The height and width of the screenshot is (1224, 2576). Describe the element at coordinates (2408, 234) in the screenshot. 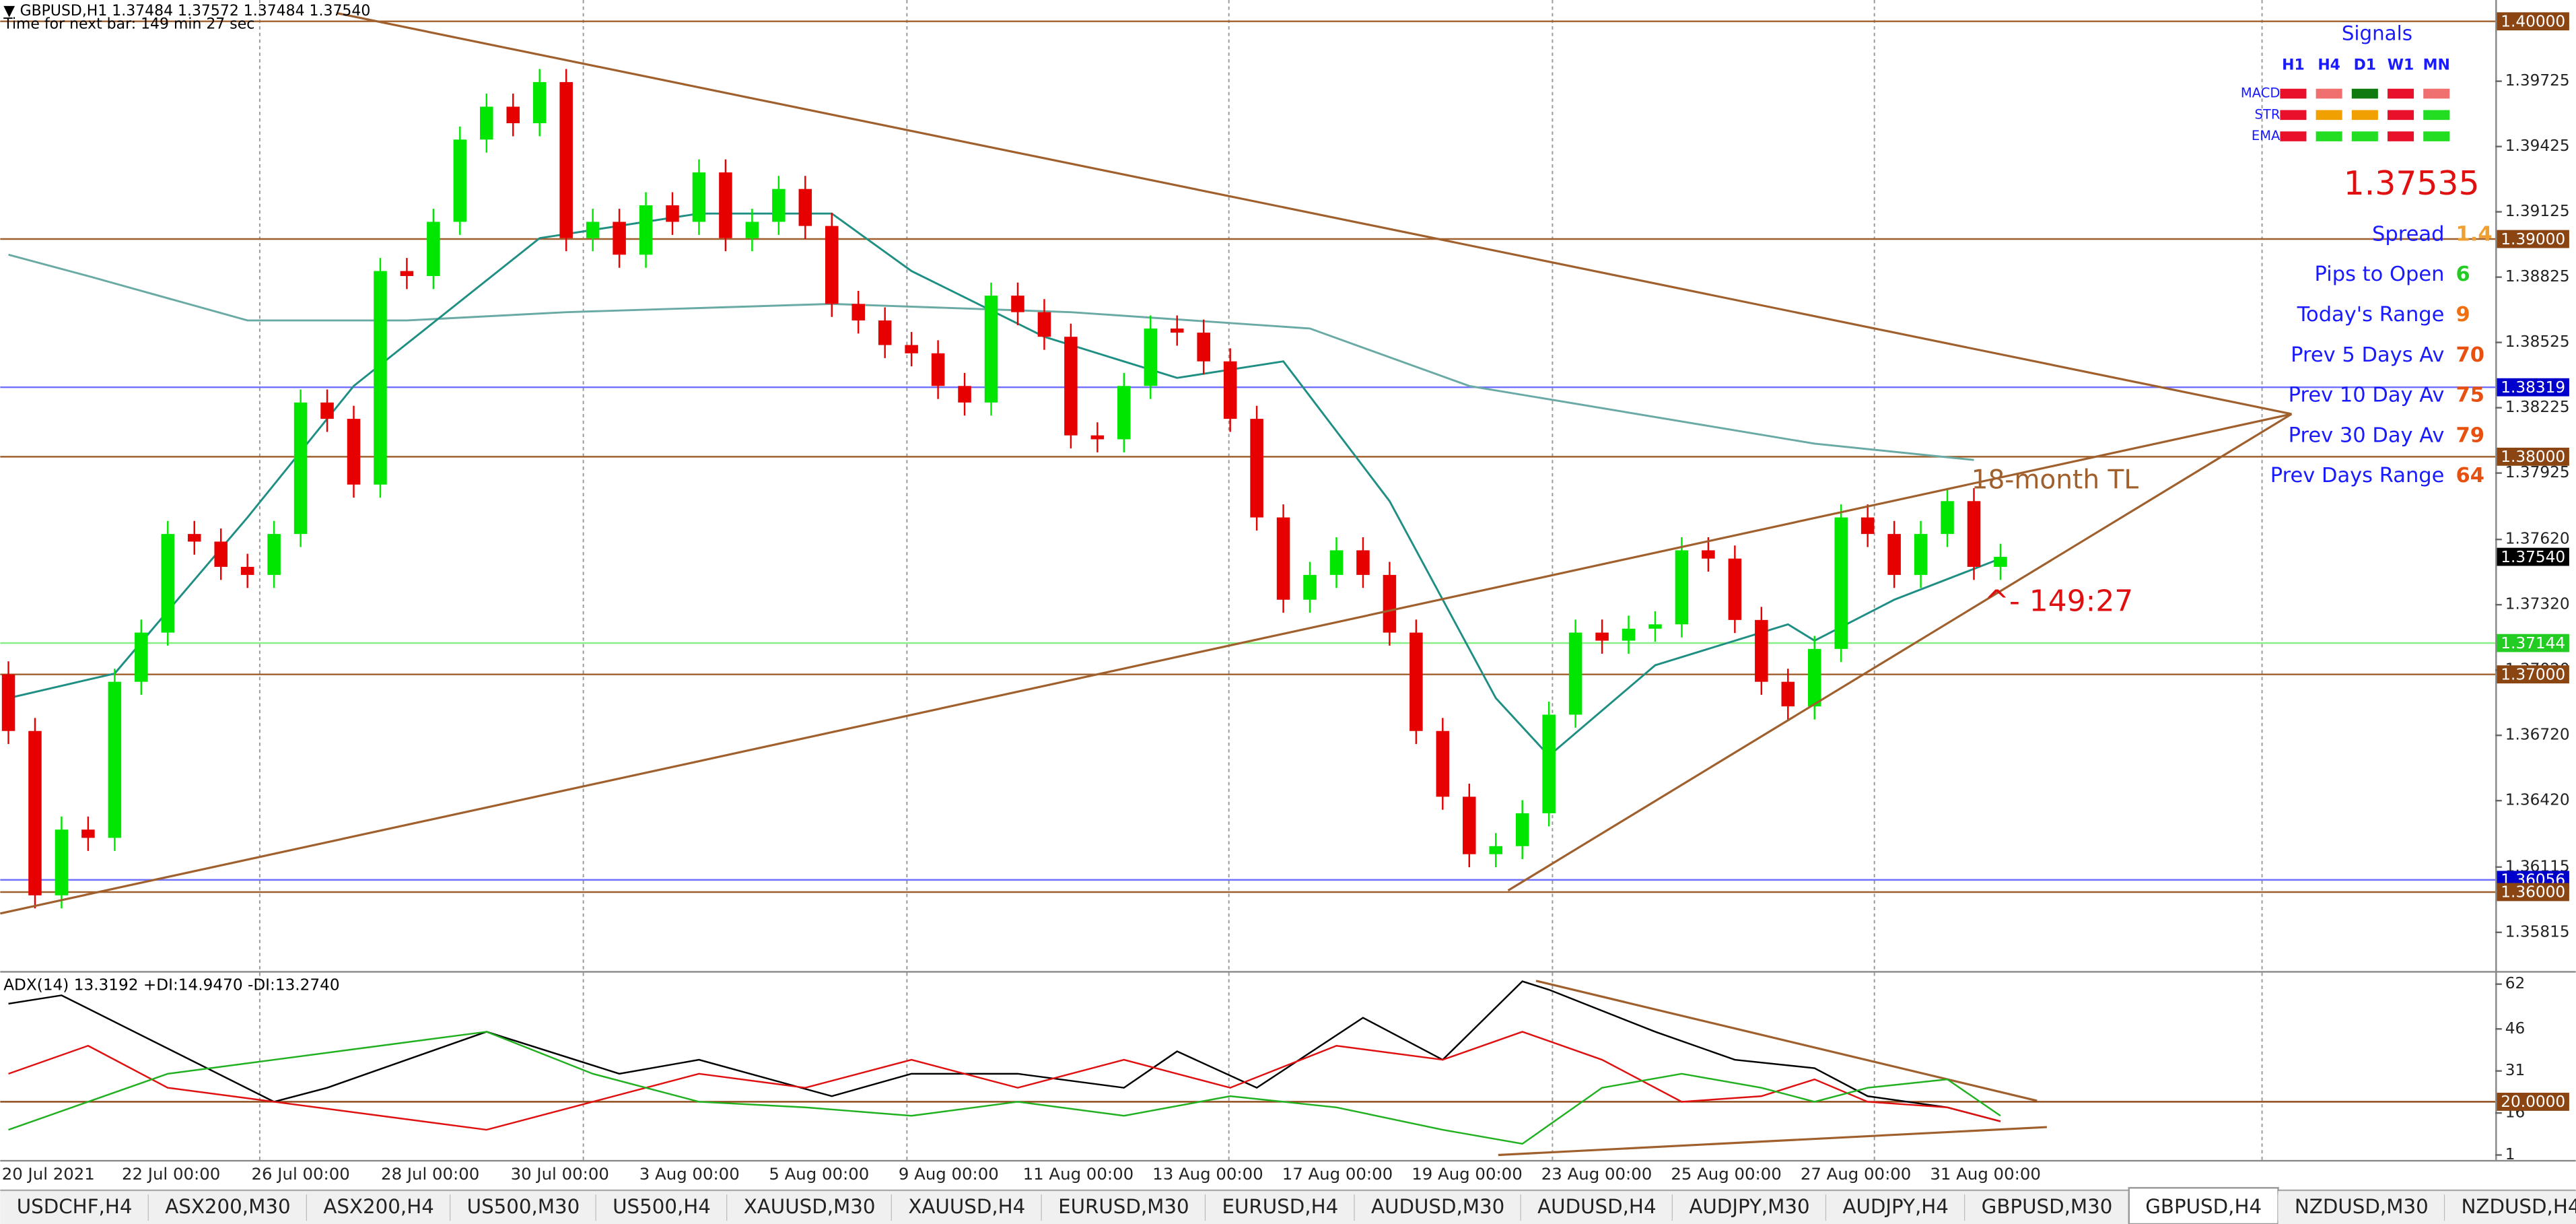

I see `stat-label: Spread` at that location.